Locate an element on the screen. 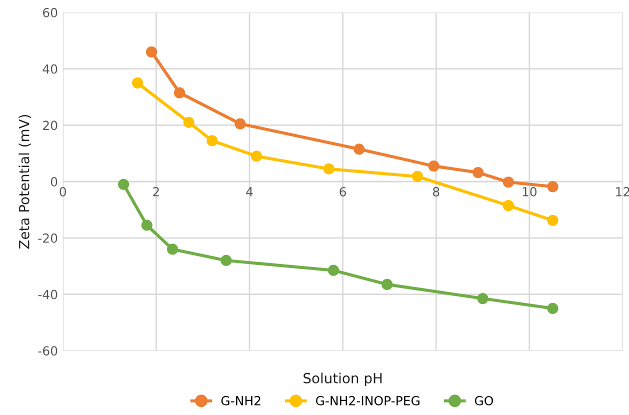 The height and width of the screenshot is (415, 629). x-tick-label: 10 is located at coordinates (529, 191).